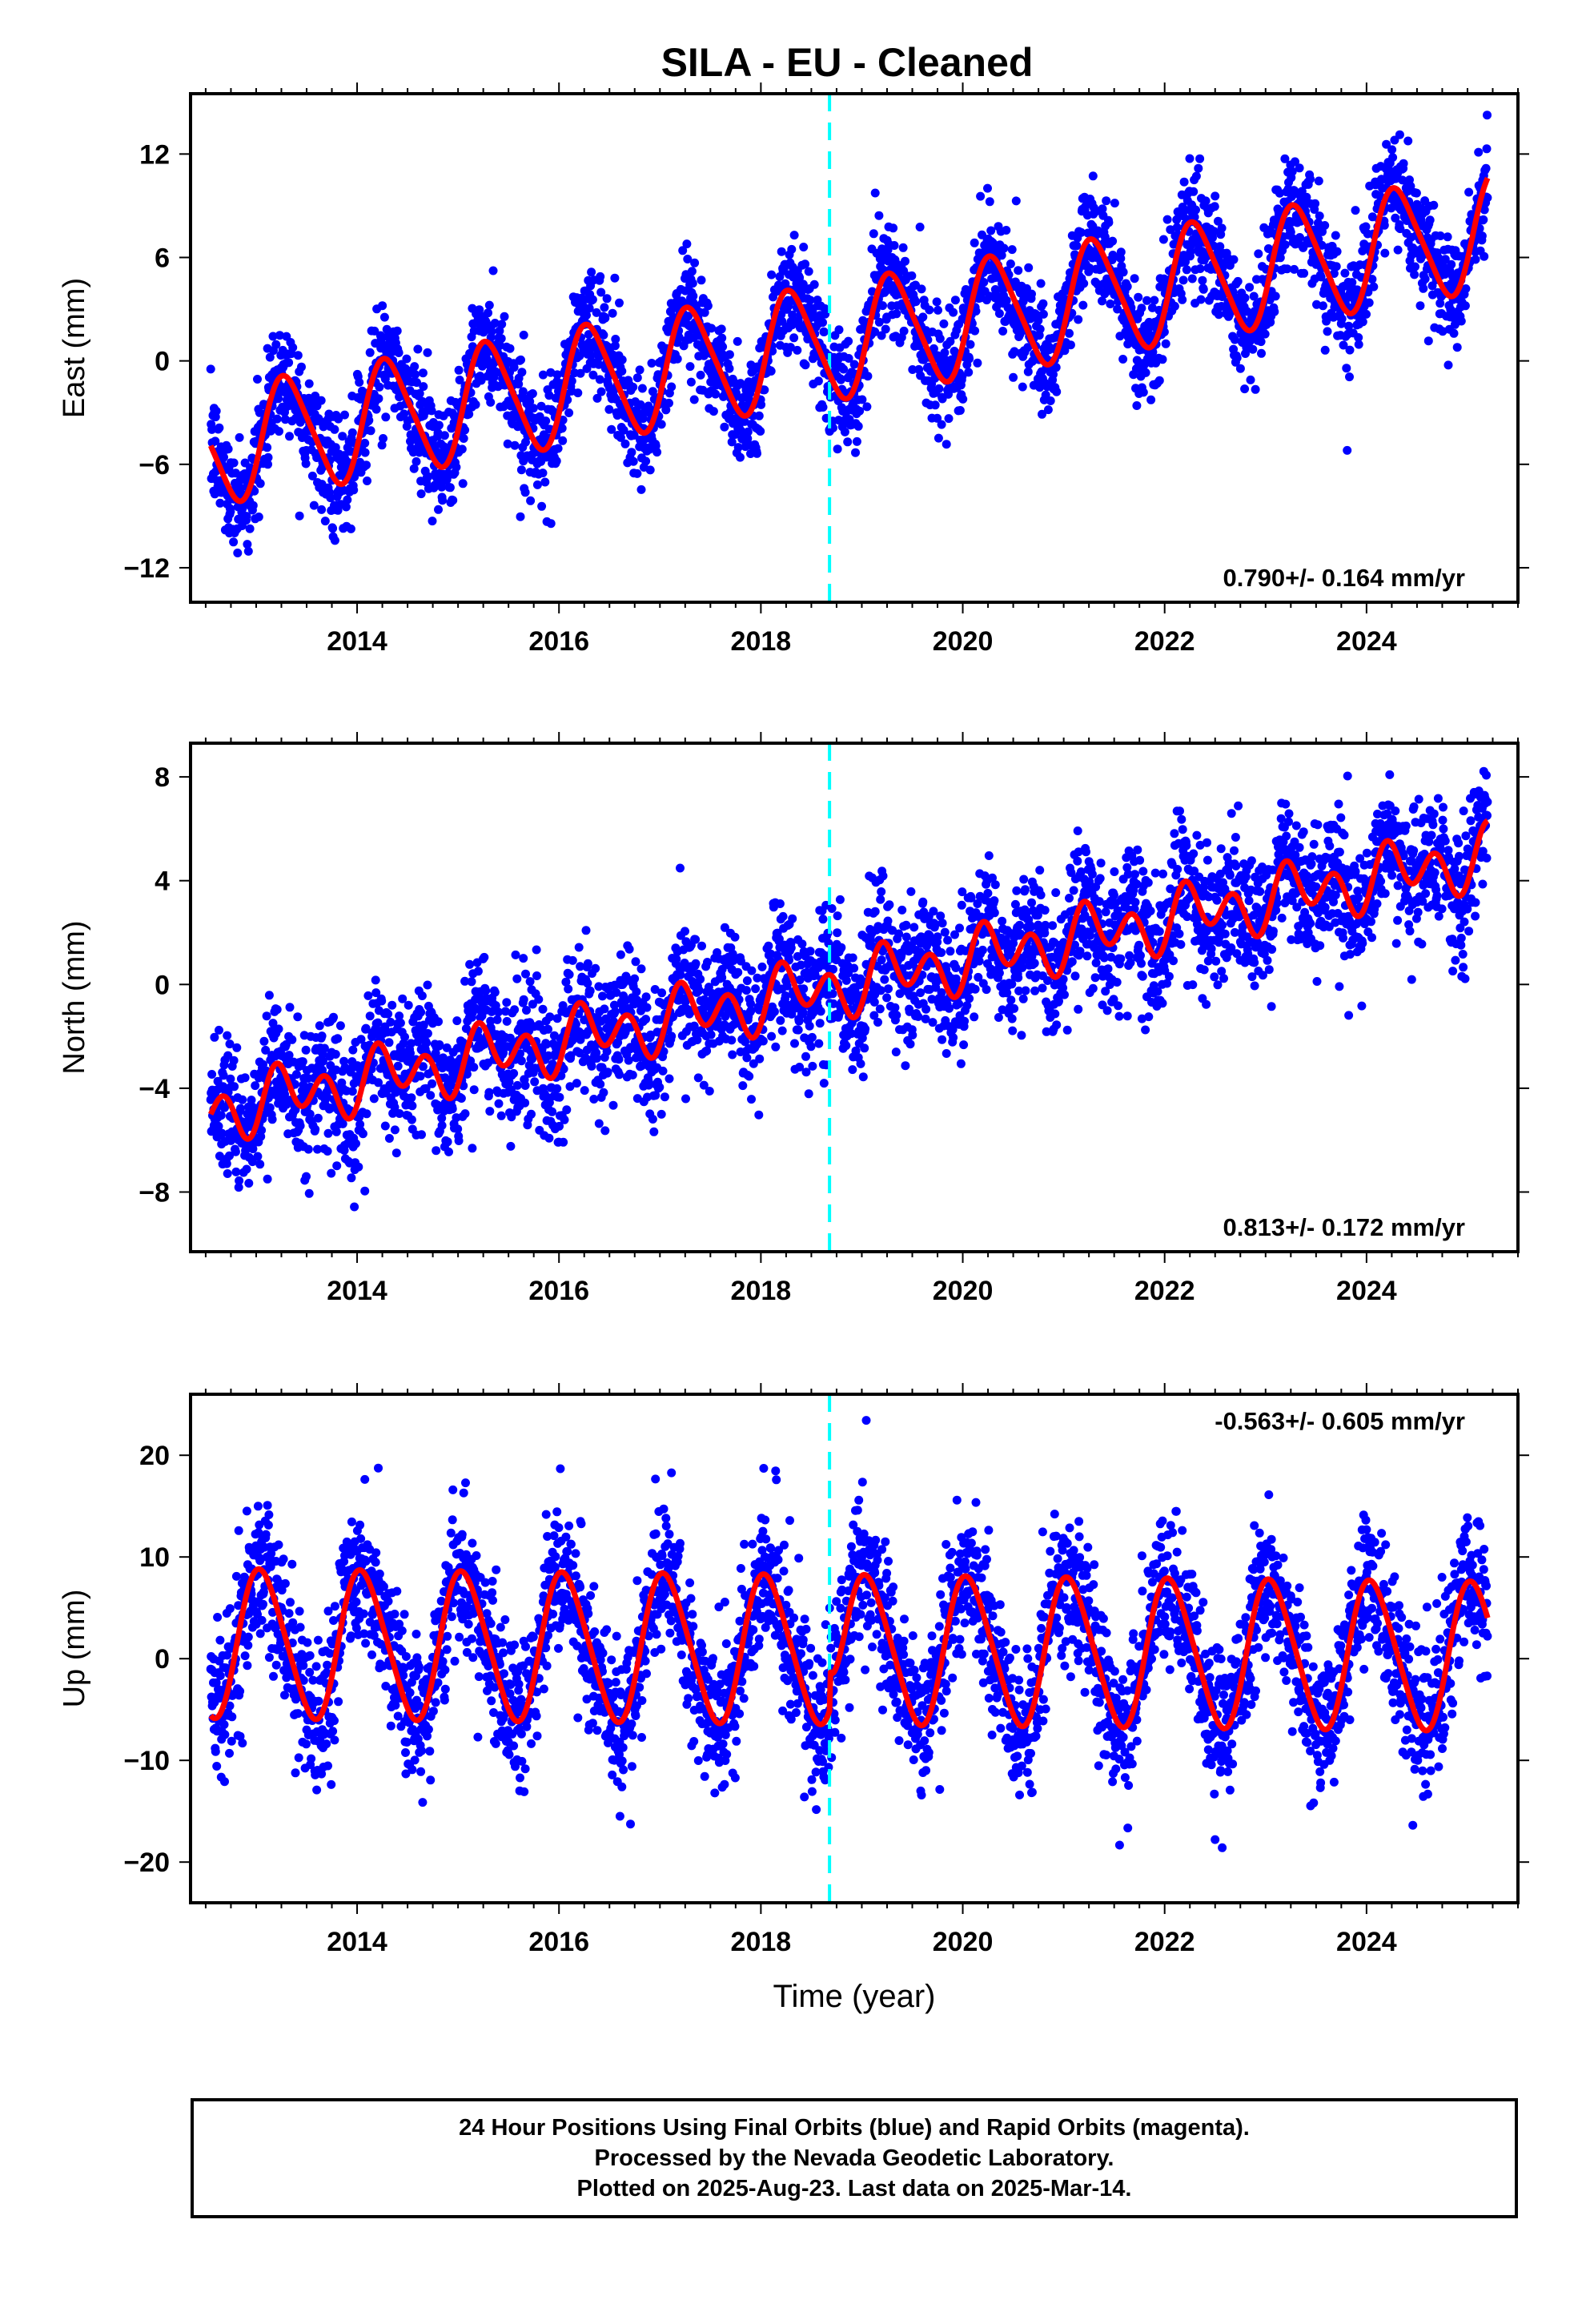 The width and height of the screenshot is (1582, 2324). Describe the element at coordinates (74, 348) in the screenshot. I see `east-y-axis-label: East (mm)` at that location.